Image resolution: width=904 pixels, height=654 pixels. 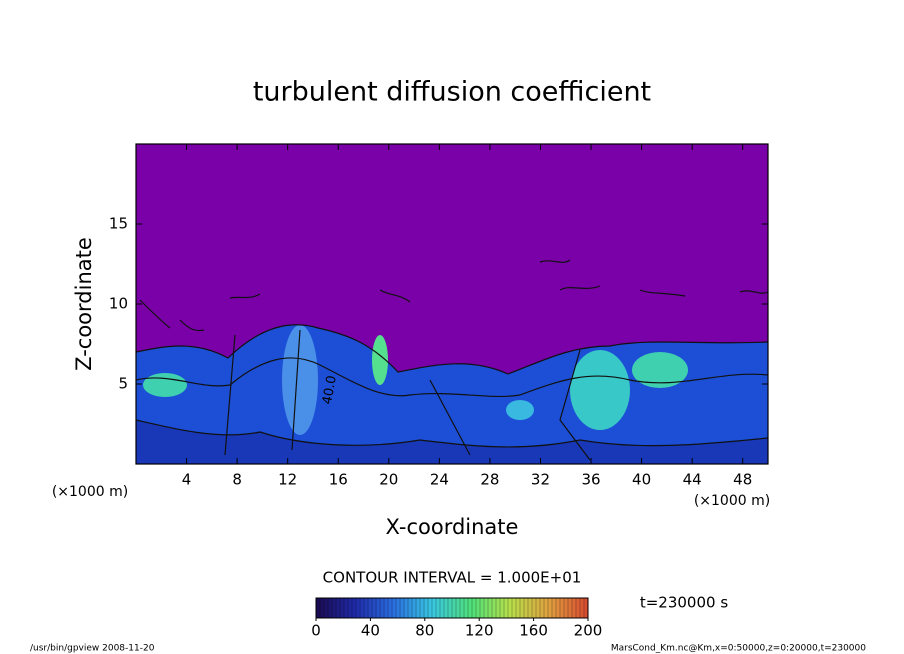 What do you see at coordinates (452, 578) in the screenshot?
I see `contour-interval: CONTOUR INTERVAL = 1.000E+01` at bounding box center [452, 578].